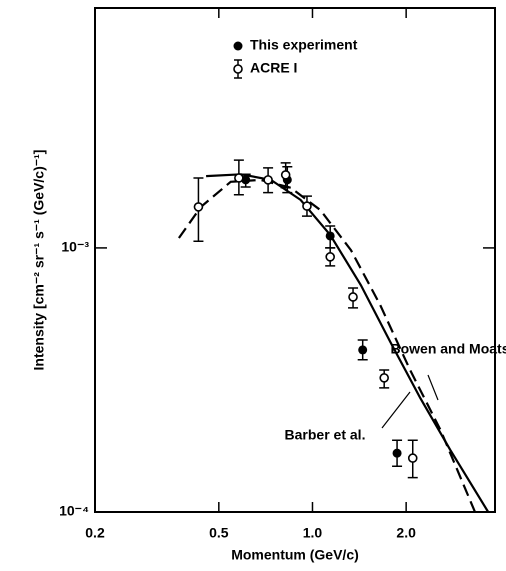  Describe the element at coordinates (95, 533) in the screenshot. I see `x-tick-label: 0.2` at that location.